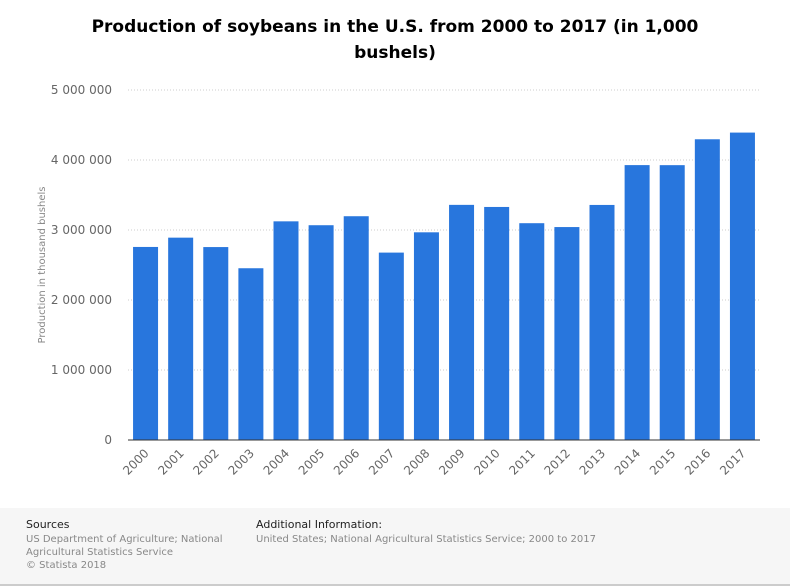  What do you see at coordinates (557, 461) in the screenshot?
I see `x-tick-label: 2012` at bounding box center [557, 461].